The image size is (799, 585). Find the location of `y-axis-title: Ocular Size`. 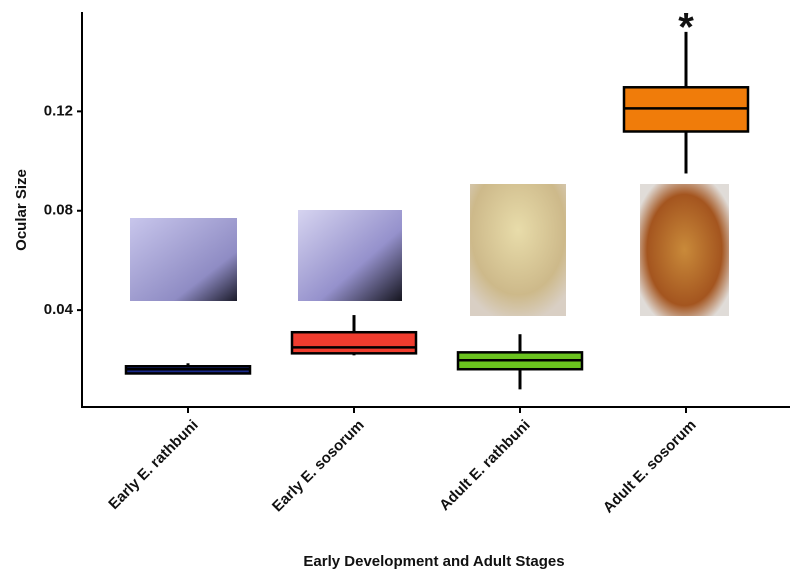

y-axis-title: Ocular Size is located at coordinates (21, 210).